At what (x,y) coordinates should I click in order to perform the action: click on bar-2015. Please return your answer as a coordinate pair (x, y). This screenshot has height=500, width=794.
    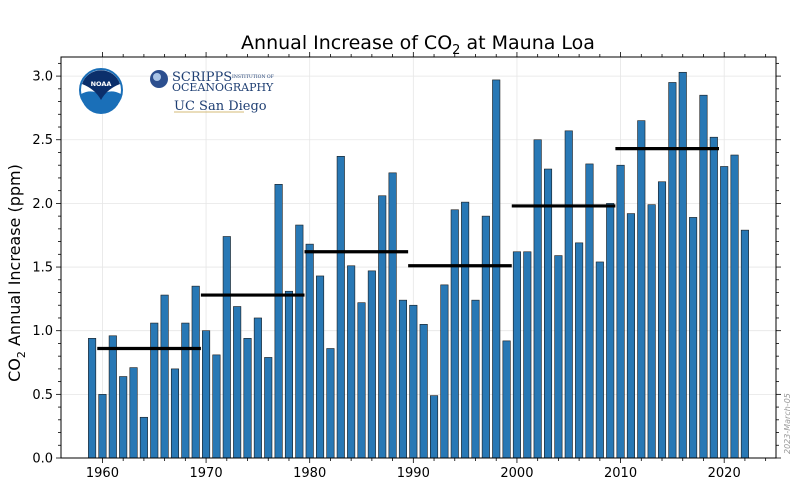
    Looking at the image, I should click on (672, 270).